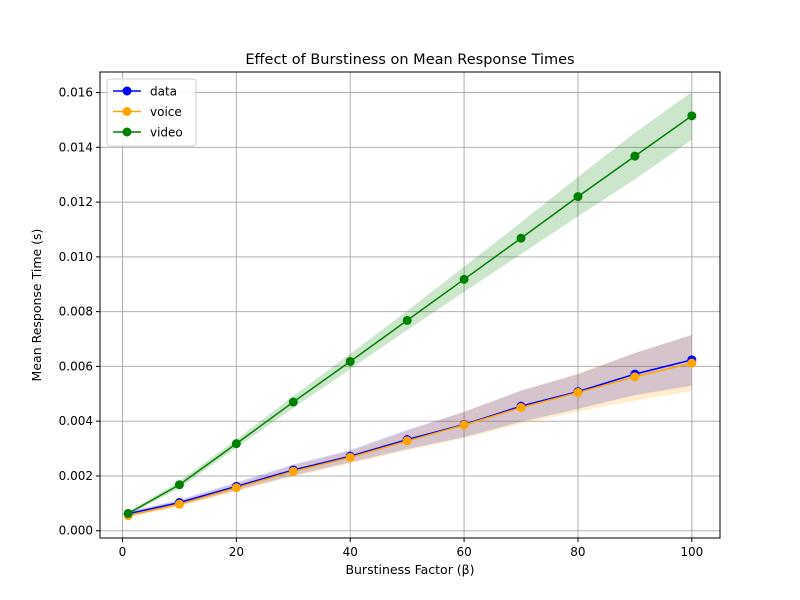  I want to click on legend: data voice video, so click(151, 112).